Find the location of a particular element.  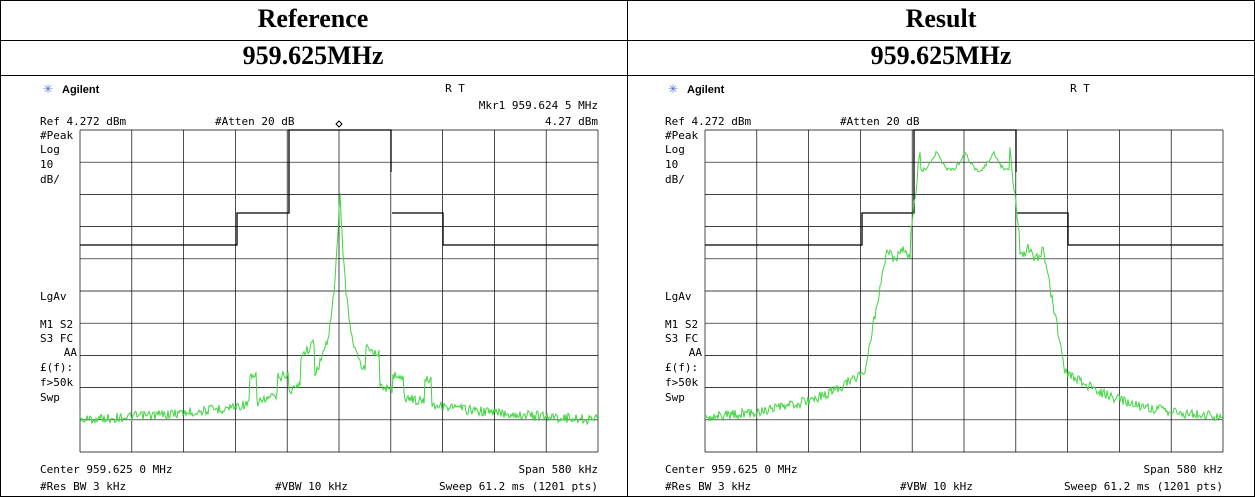

marker-level: 4.27 dBm is located at coordinates (571, 121).